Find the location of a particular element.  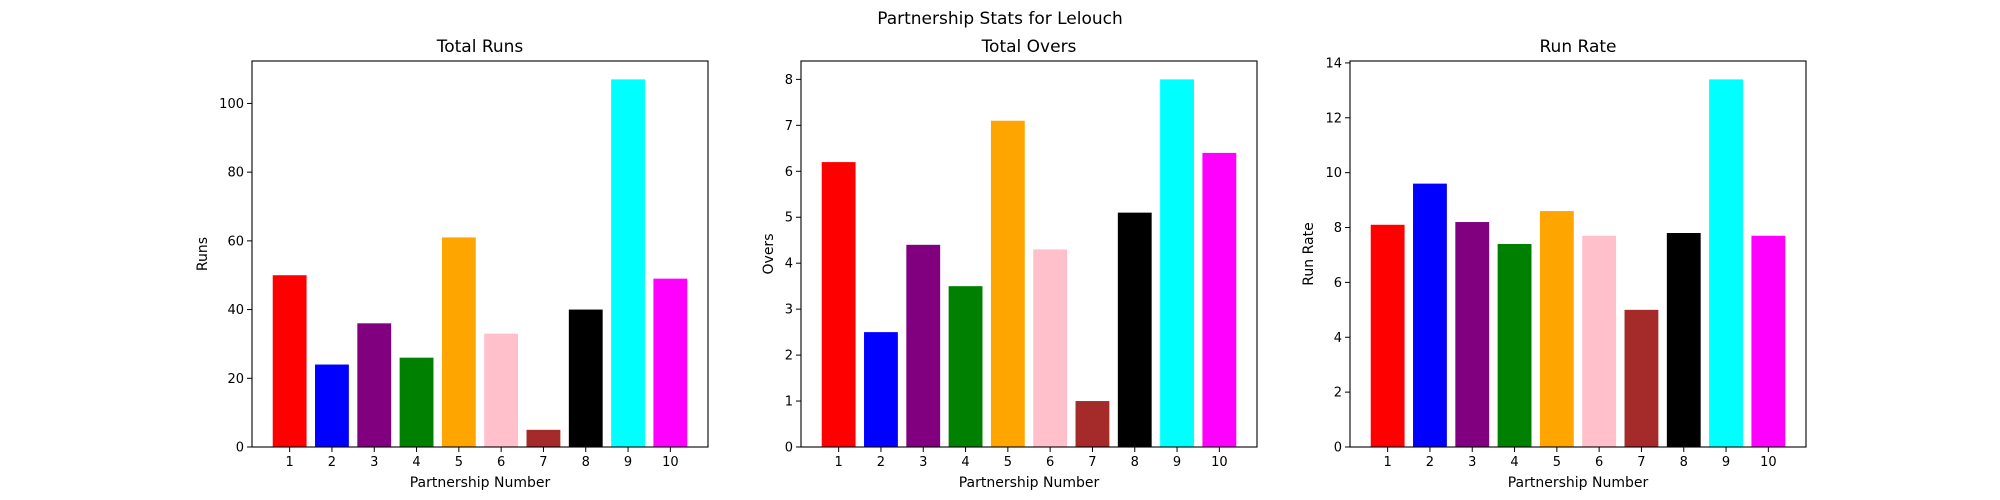

runs-x-tick-label: 7 is located at coordinates (543, 462).